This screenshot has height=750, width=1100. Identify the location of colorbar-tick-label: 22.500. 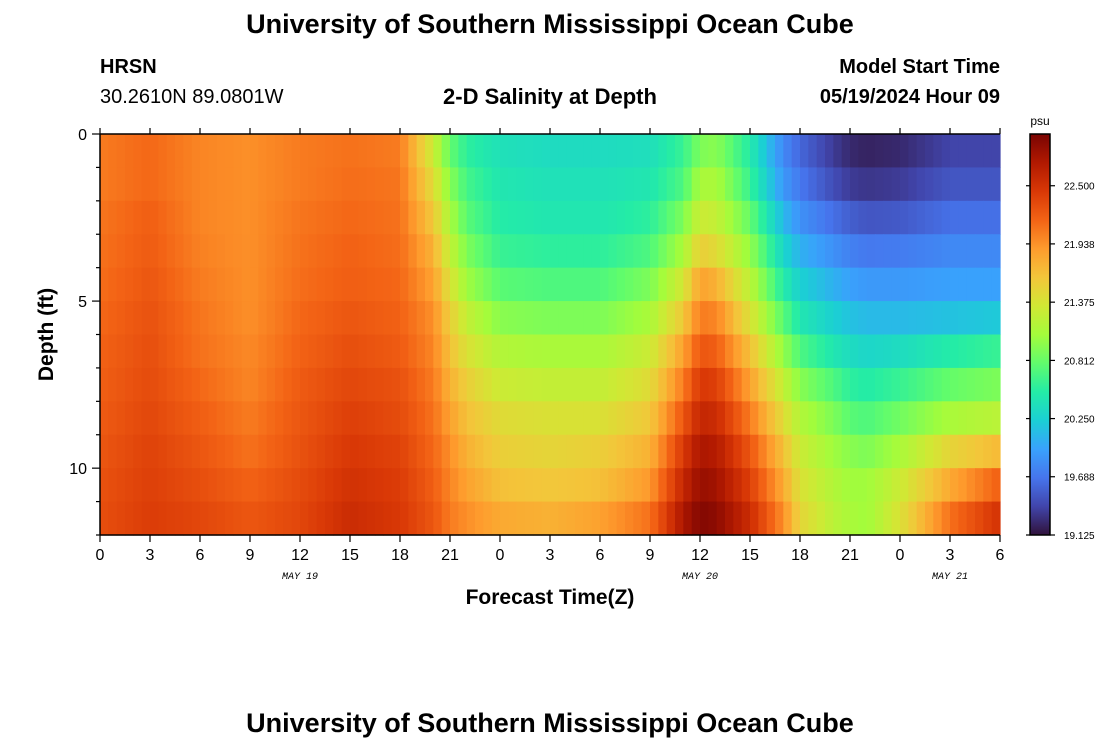
(1079, 187).